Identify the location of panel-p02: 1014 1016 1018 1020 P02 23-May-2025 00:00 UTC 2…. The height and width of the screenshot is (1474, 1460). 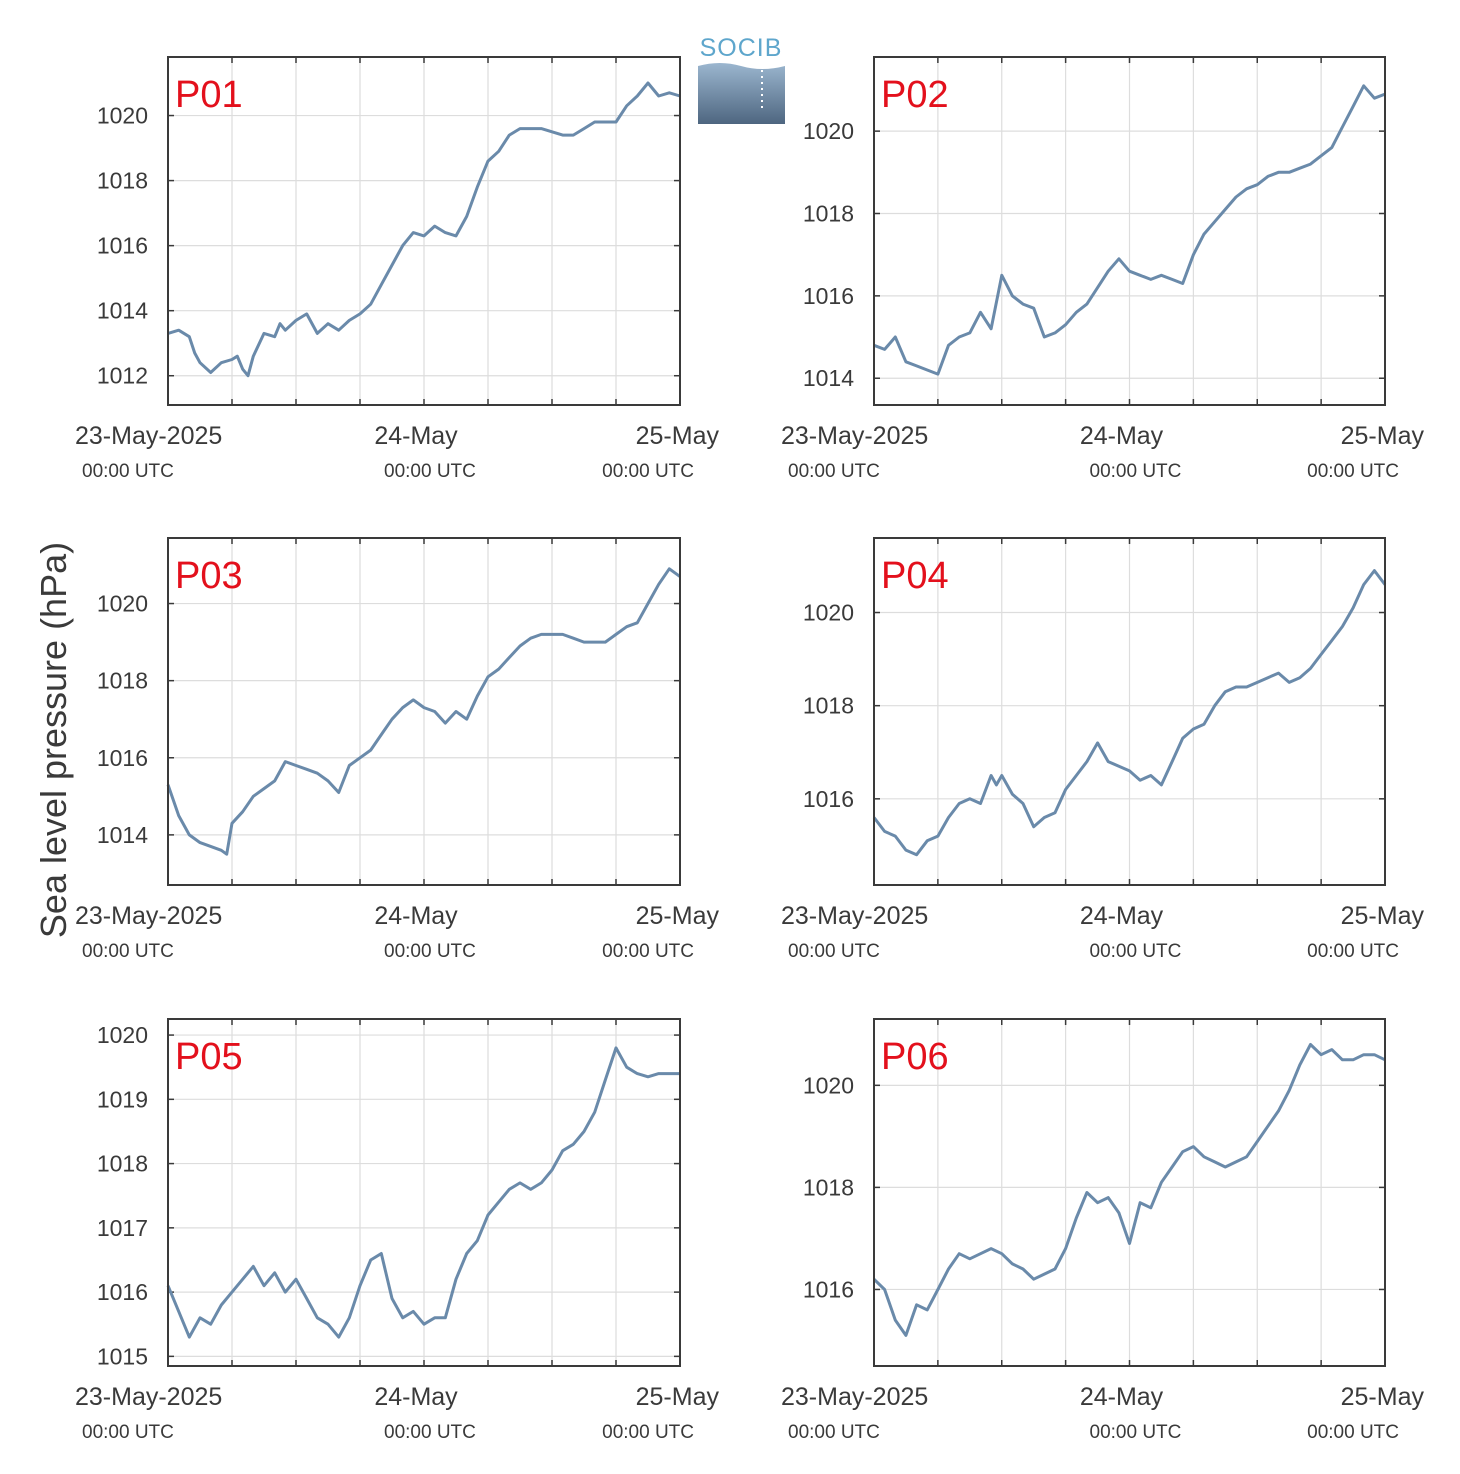
(1103, 269).